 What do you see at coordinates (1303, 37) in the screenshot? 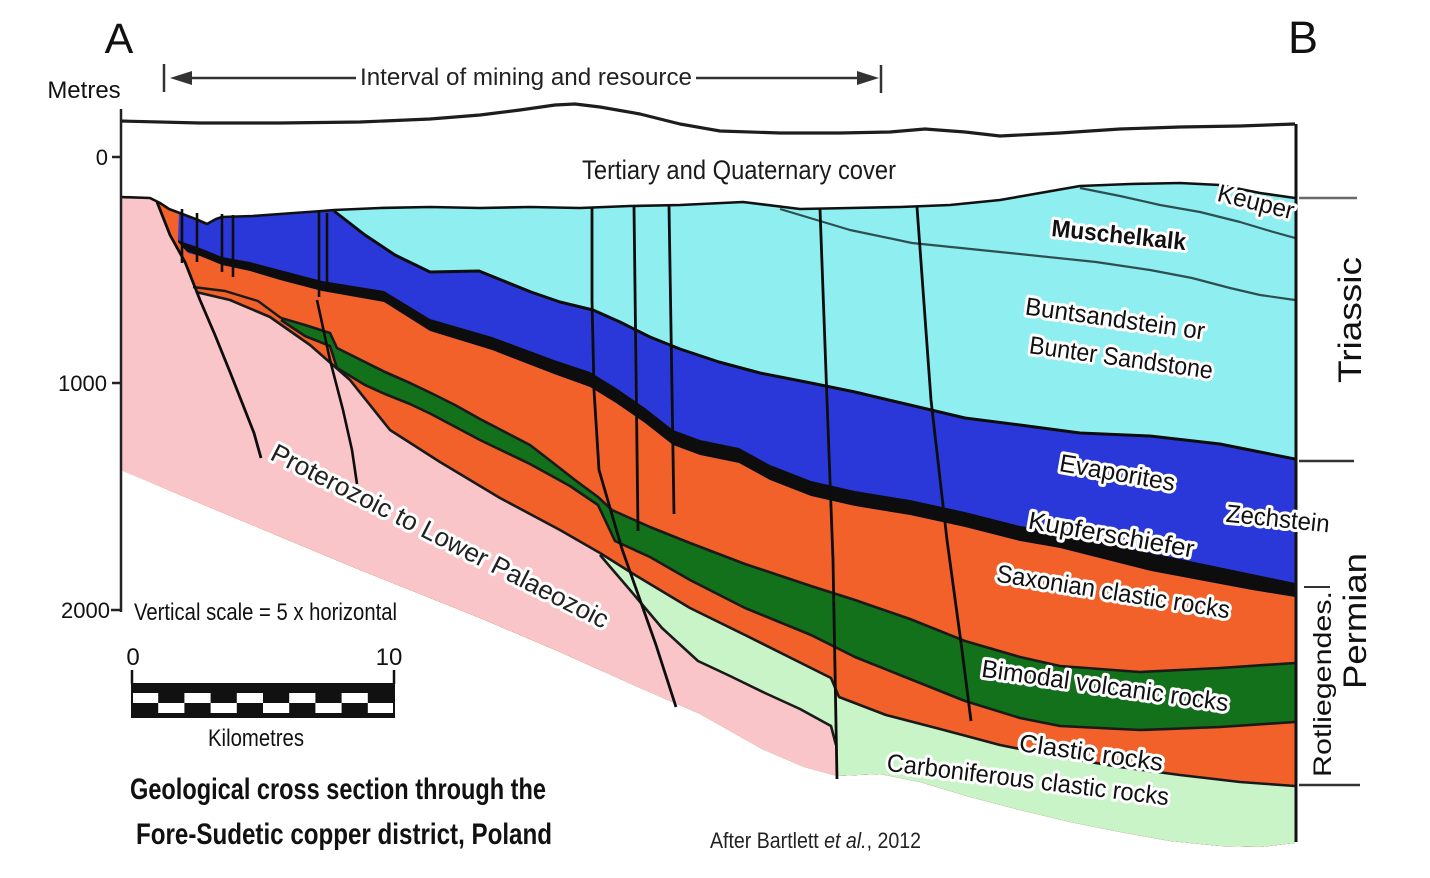
I see `svg-text: B` at bounding box center [1303, 37].